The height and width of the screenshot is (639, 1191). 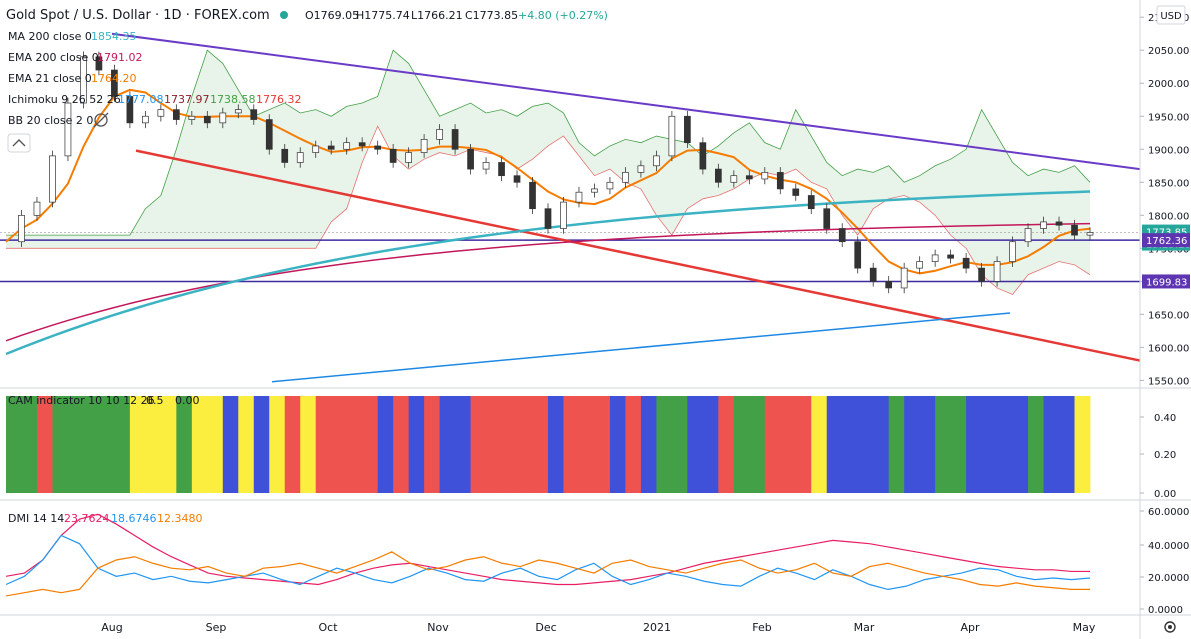 I want to click on cam-value-2: 0.00, so click(x=187, y=400).